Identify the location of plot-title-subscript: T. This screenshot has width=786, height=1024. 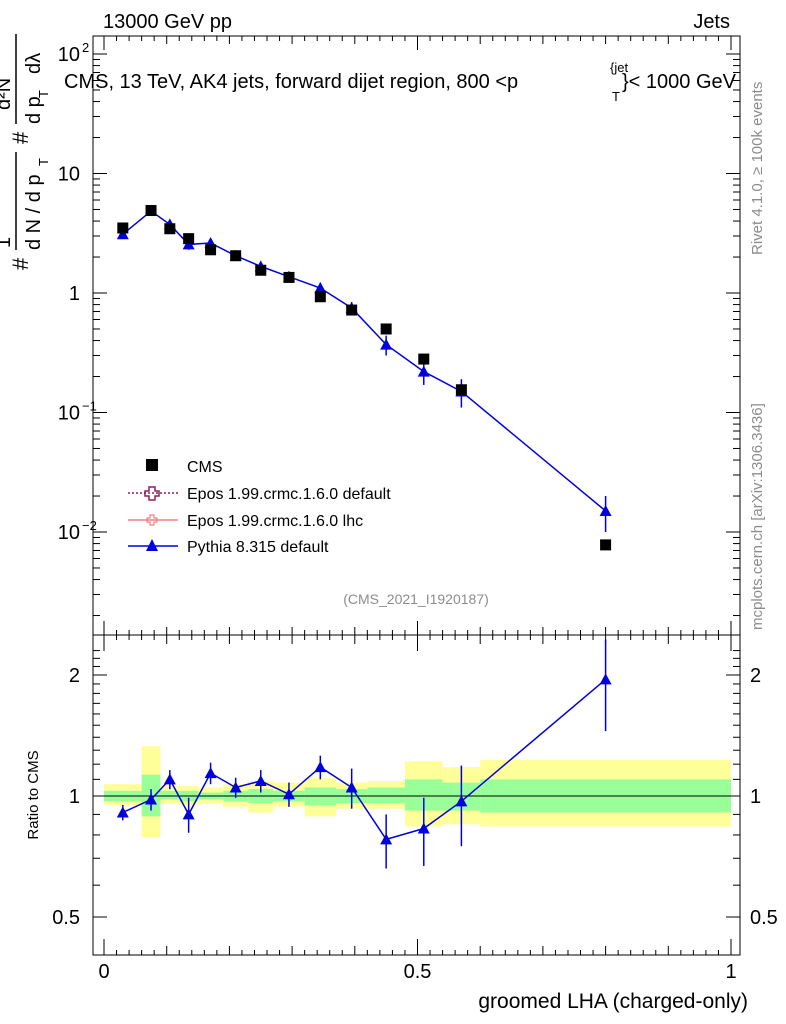
(616, 96).